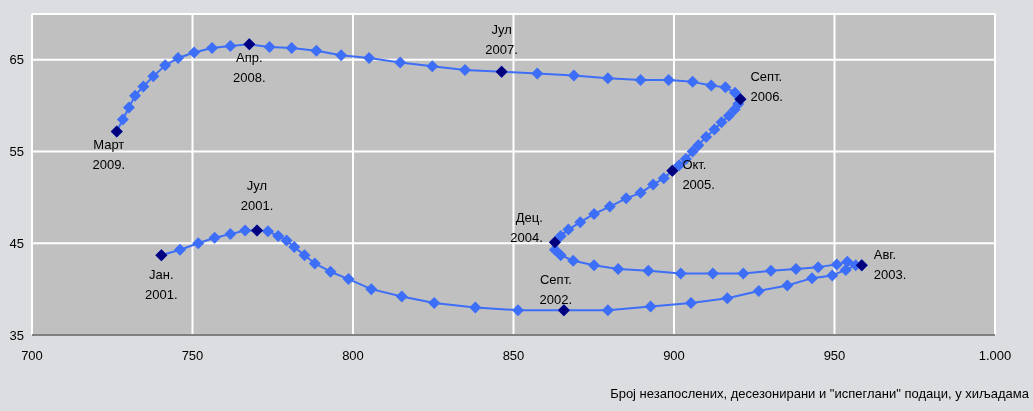 This screenshot has width=1033, height=411. I want to click on annotation: Апр. 2008., so click(249, 68).